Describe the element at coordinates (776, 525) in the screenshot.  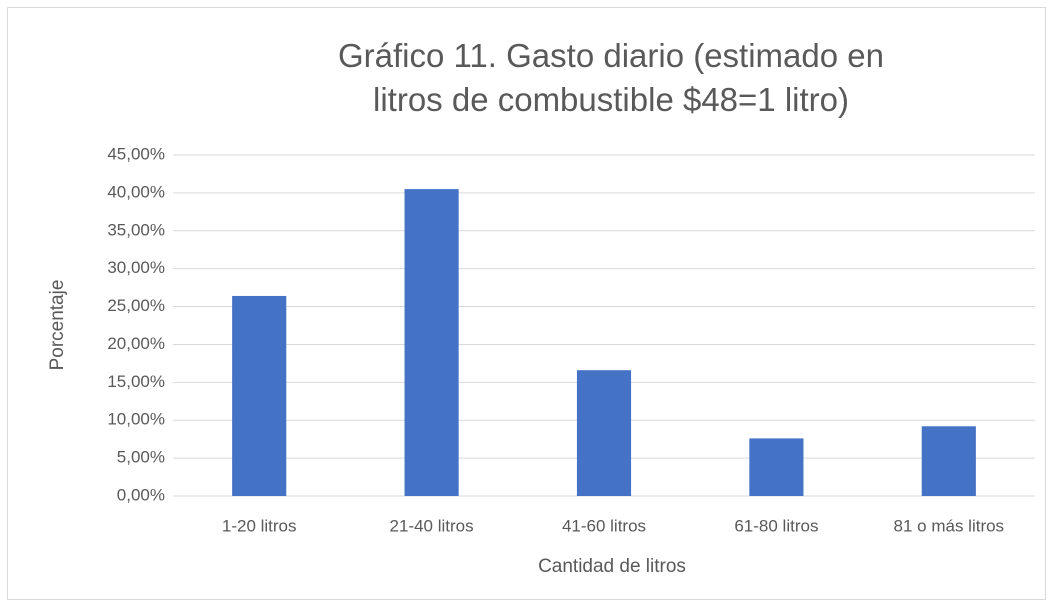
I see `x-tick-label: 61-80 litros` at that location.